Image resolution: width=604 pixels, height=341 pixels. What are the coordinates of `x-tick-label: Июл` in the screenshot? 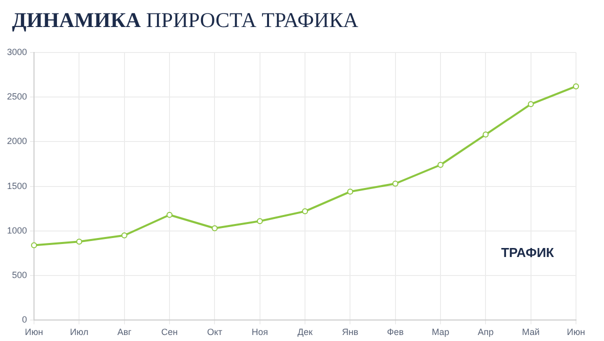 It's located at (79, 332).